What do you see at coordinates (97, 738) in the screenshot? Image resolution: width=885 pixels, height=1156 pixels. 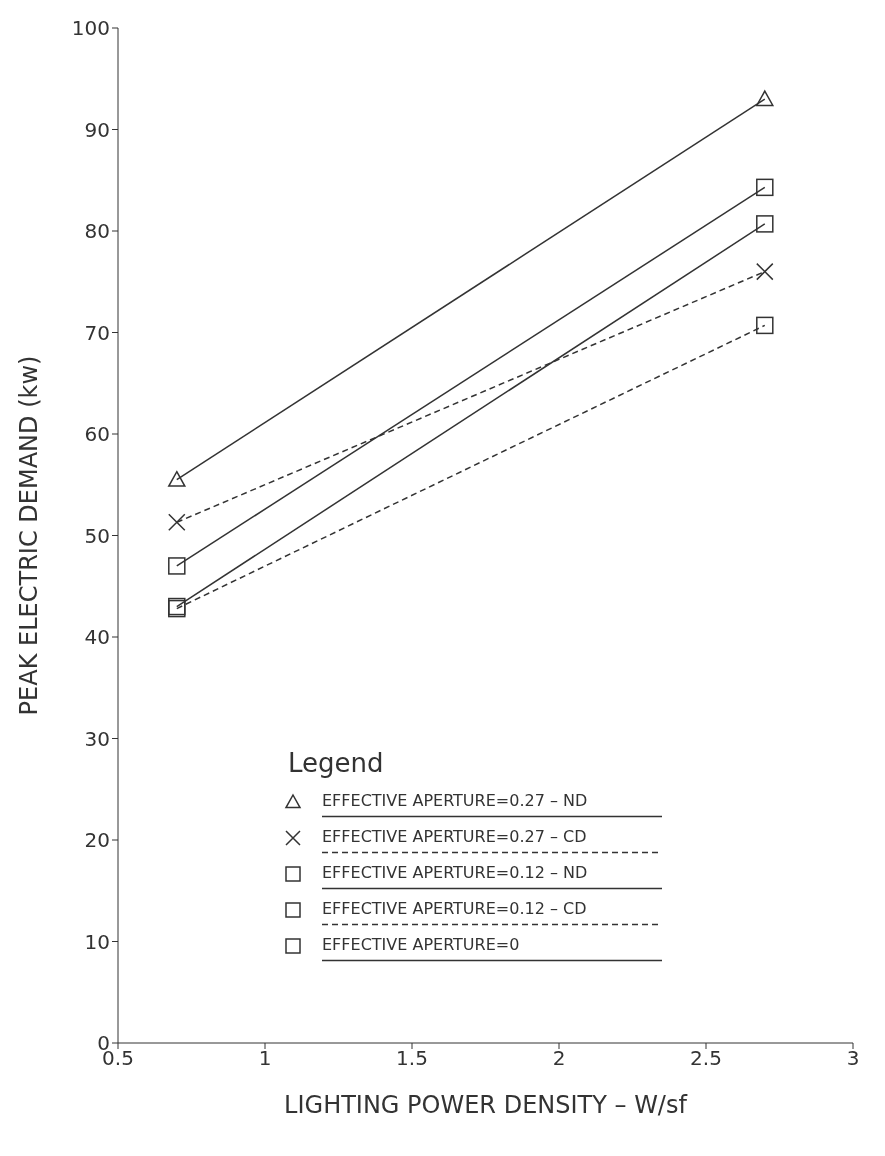 I see `y-tick-label: 30` at bounding box center [97, 738].